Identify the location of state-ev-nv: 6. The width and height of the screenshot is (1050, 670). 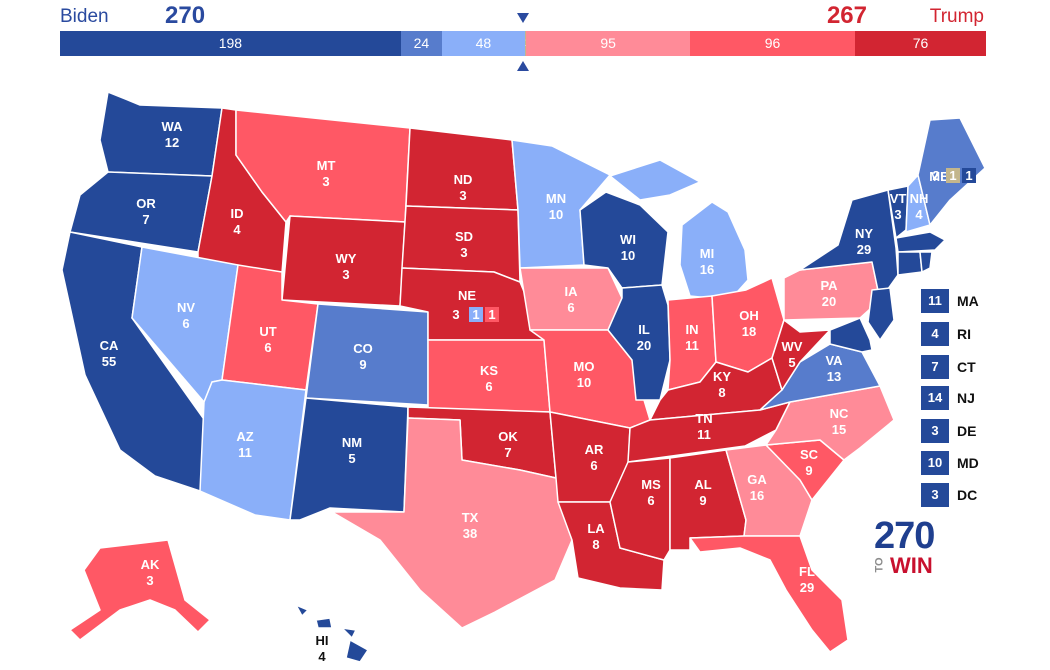
(185, 323).